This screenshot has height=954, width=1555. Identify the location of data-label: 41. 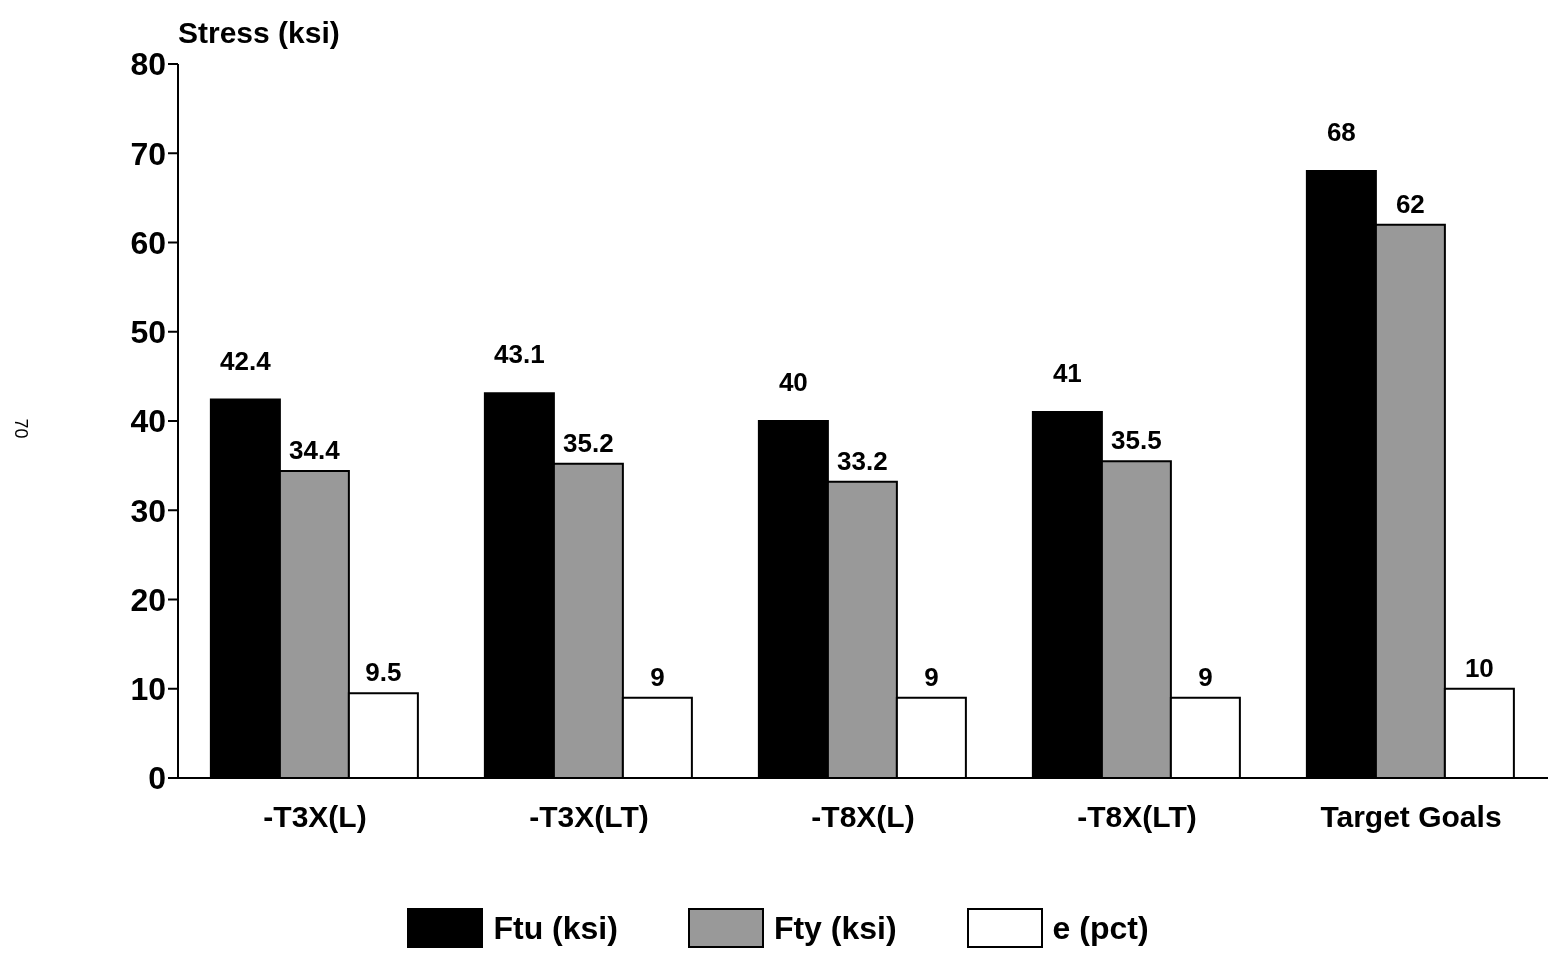
(1067, 373).